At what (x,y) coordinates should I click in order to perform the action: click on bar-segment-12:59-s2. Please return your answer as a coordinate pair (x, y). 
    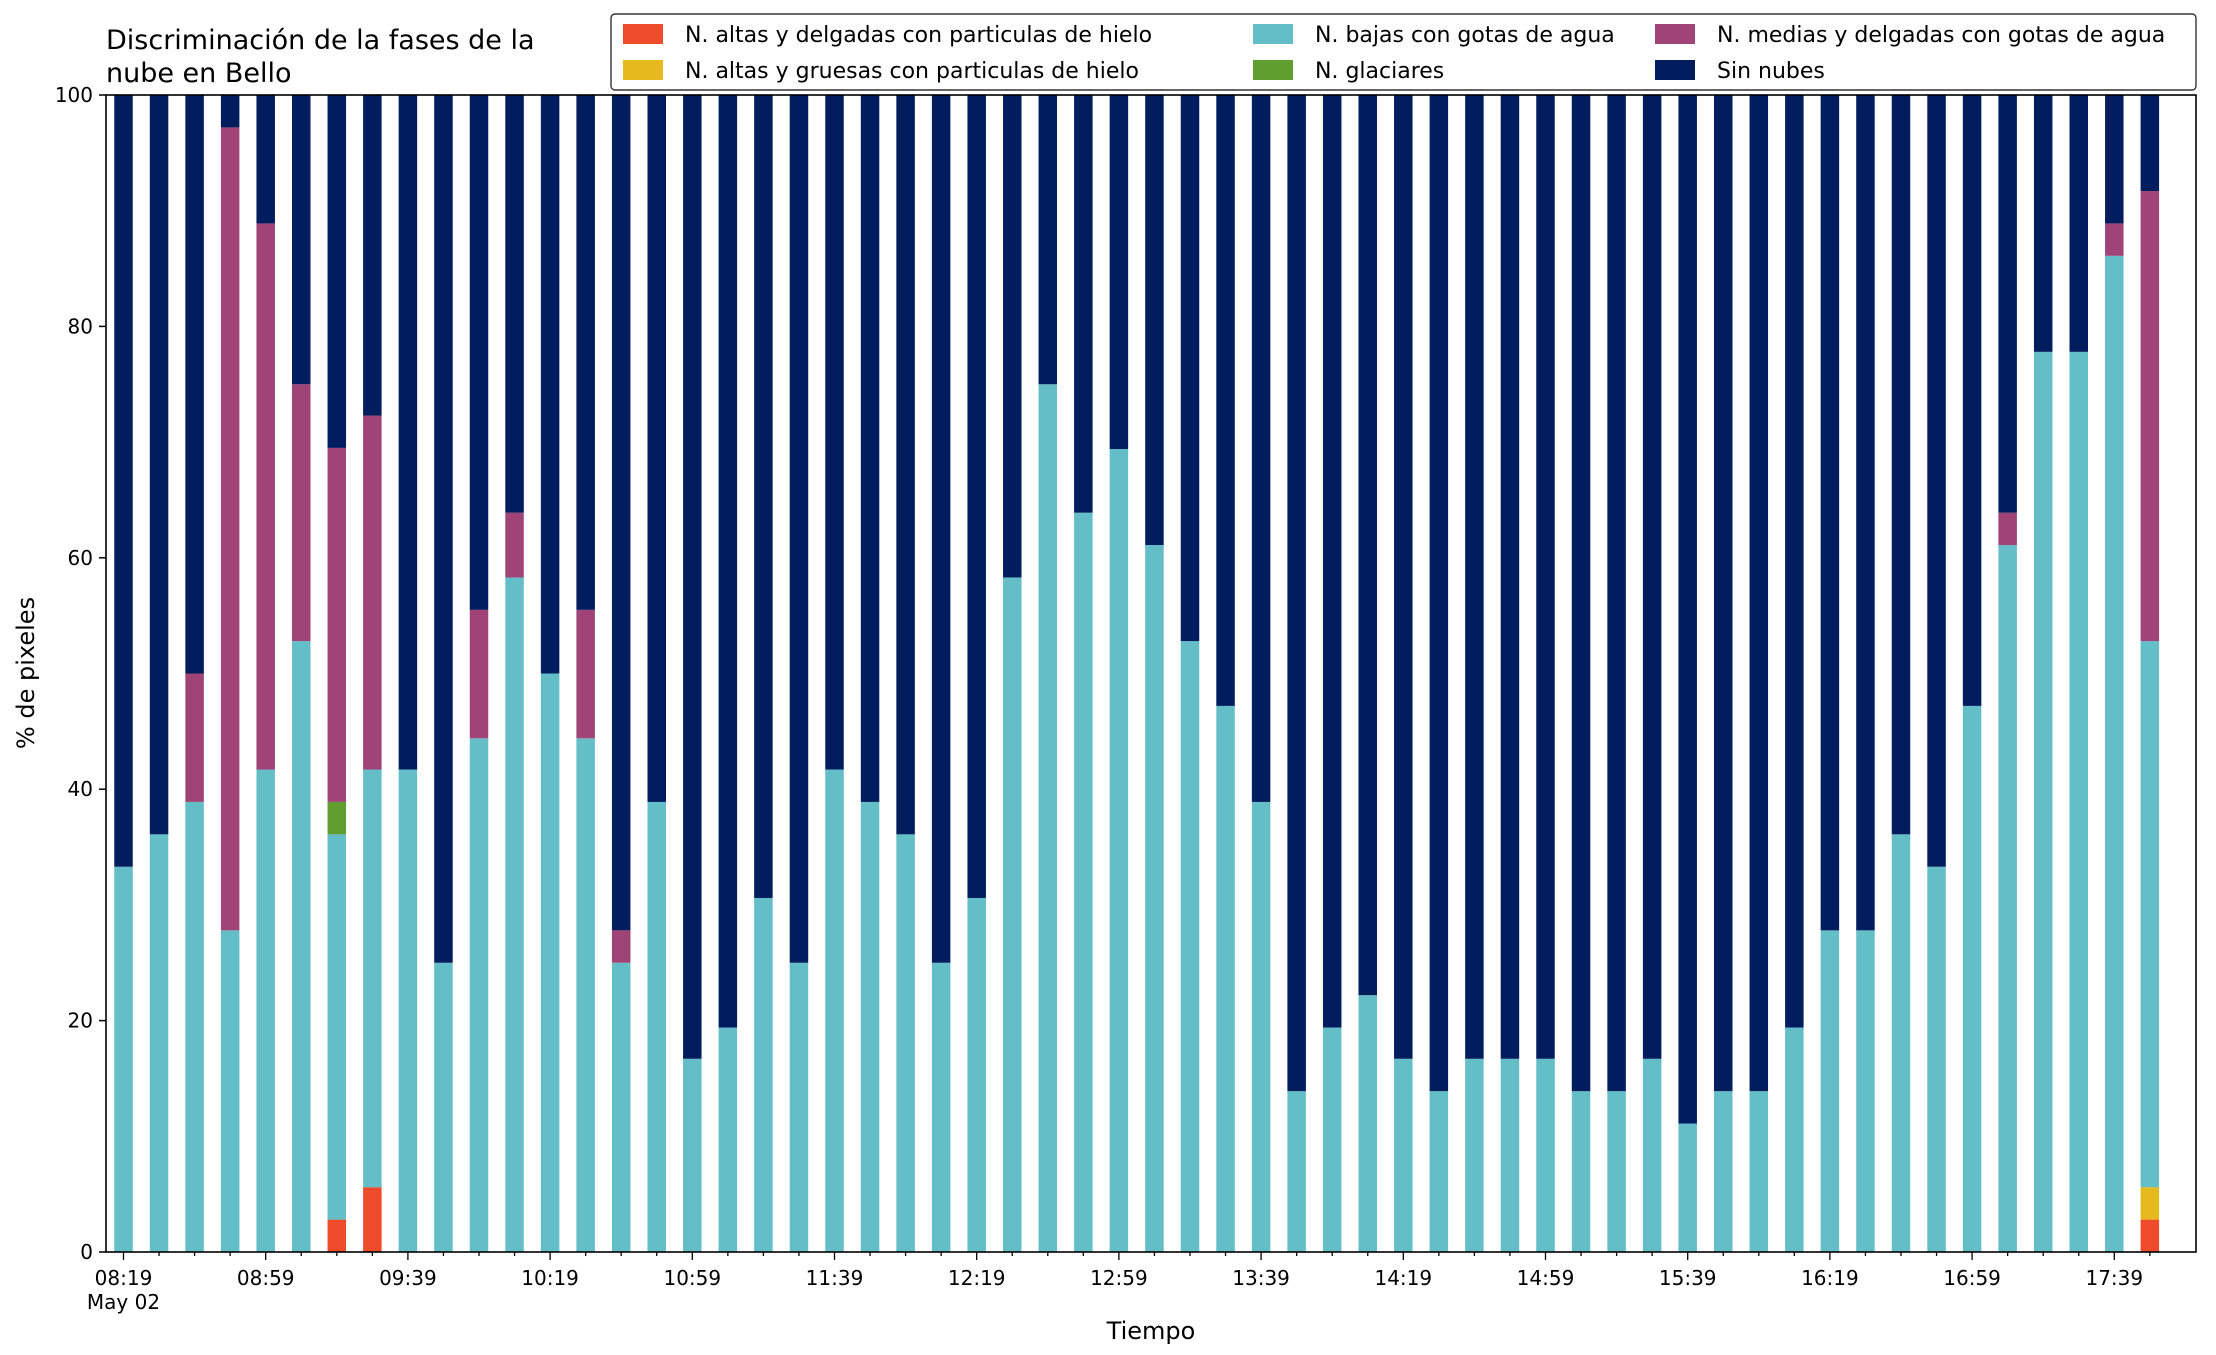
    Looking at the image, I should click on (1119, 850).